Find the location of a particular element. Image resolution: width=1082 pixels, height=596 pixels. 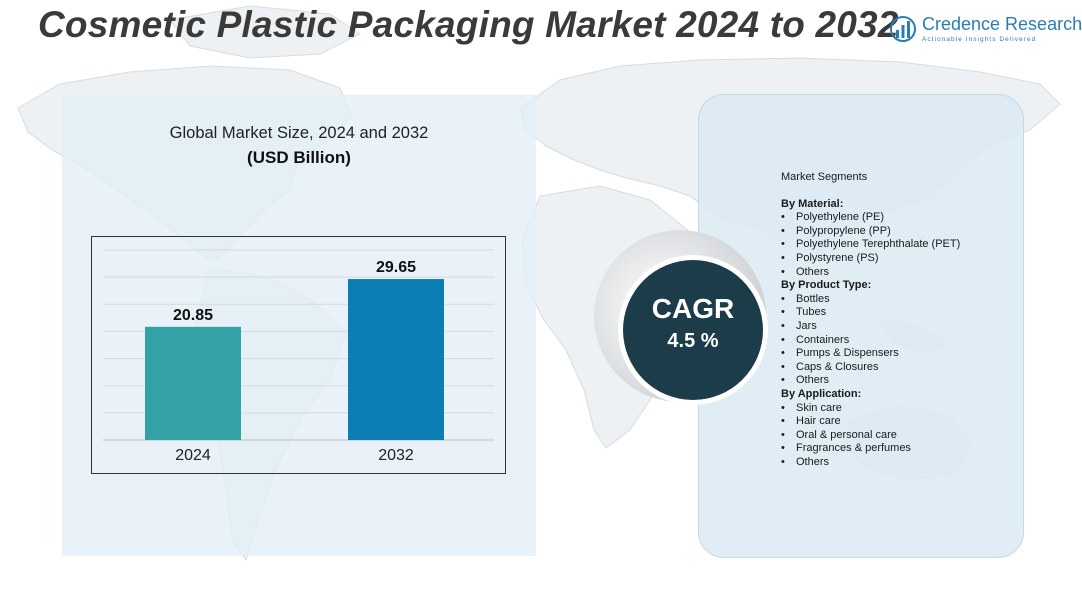

segment-item: Hair care is located at coordinates (898, 422).